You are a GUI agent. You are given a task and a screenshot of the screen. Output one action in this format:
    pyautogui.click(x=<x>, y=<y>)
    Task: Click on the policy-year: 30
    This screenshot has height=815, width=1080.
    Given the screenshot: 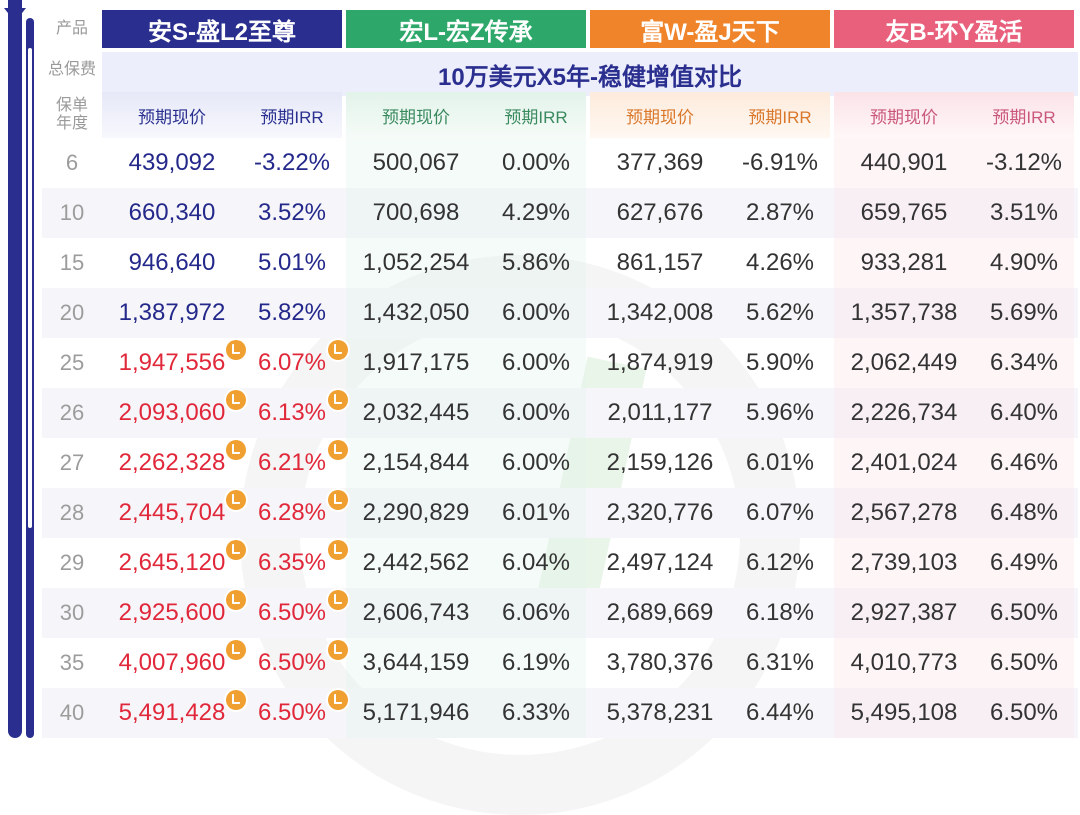 What is the action you would take?
    pyautogui.click(x=72, y=612)
    